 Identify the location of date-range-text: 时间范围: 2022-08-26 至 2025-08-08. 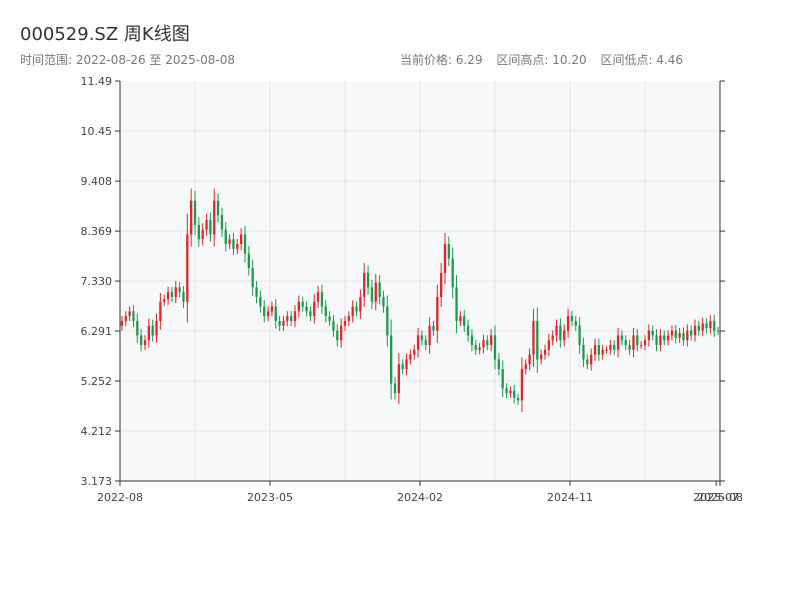
(127, 60).